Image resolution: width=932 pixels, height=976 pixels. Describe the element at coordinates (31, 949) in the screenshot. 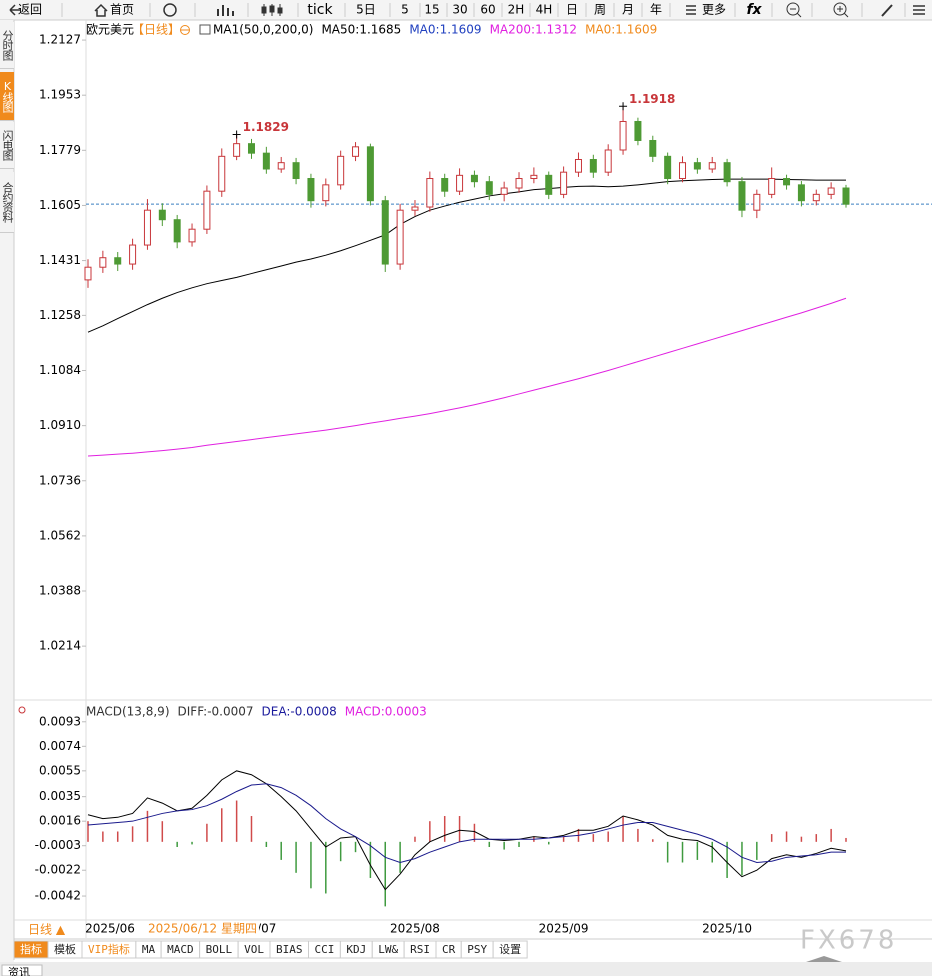

I see `indicator-tab-label: 指标` at that location.